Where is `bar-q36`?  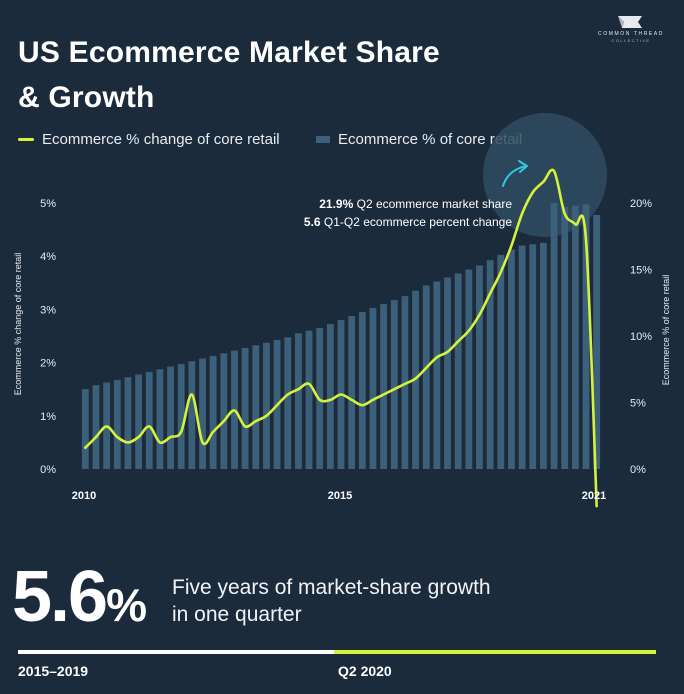 bar-q36 is located at coordinates (458, 371).